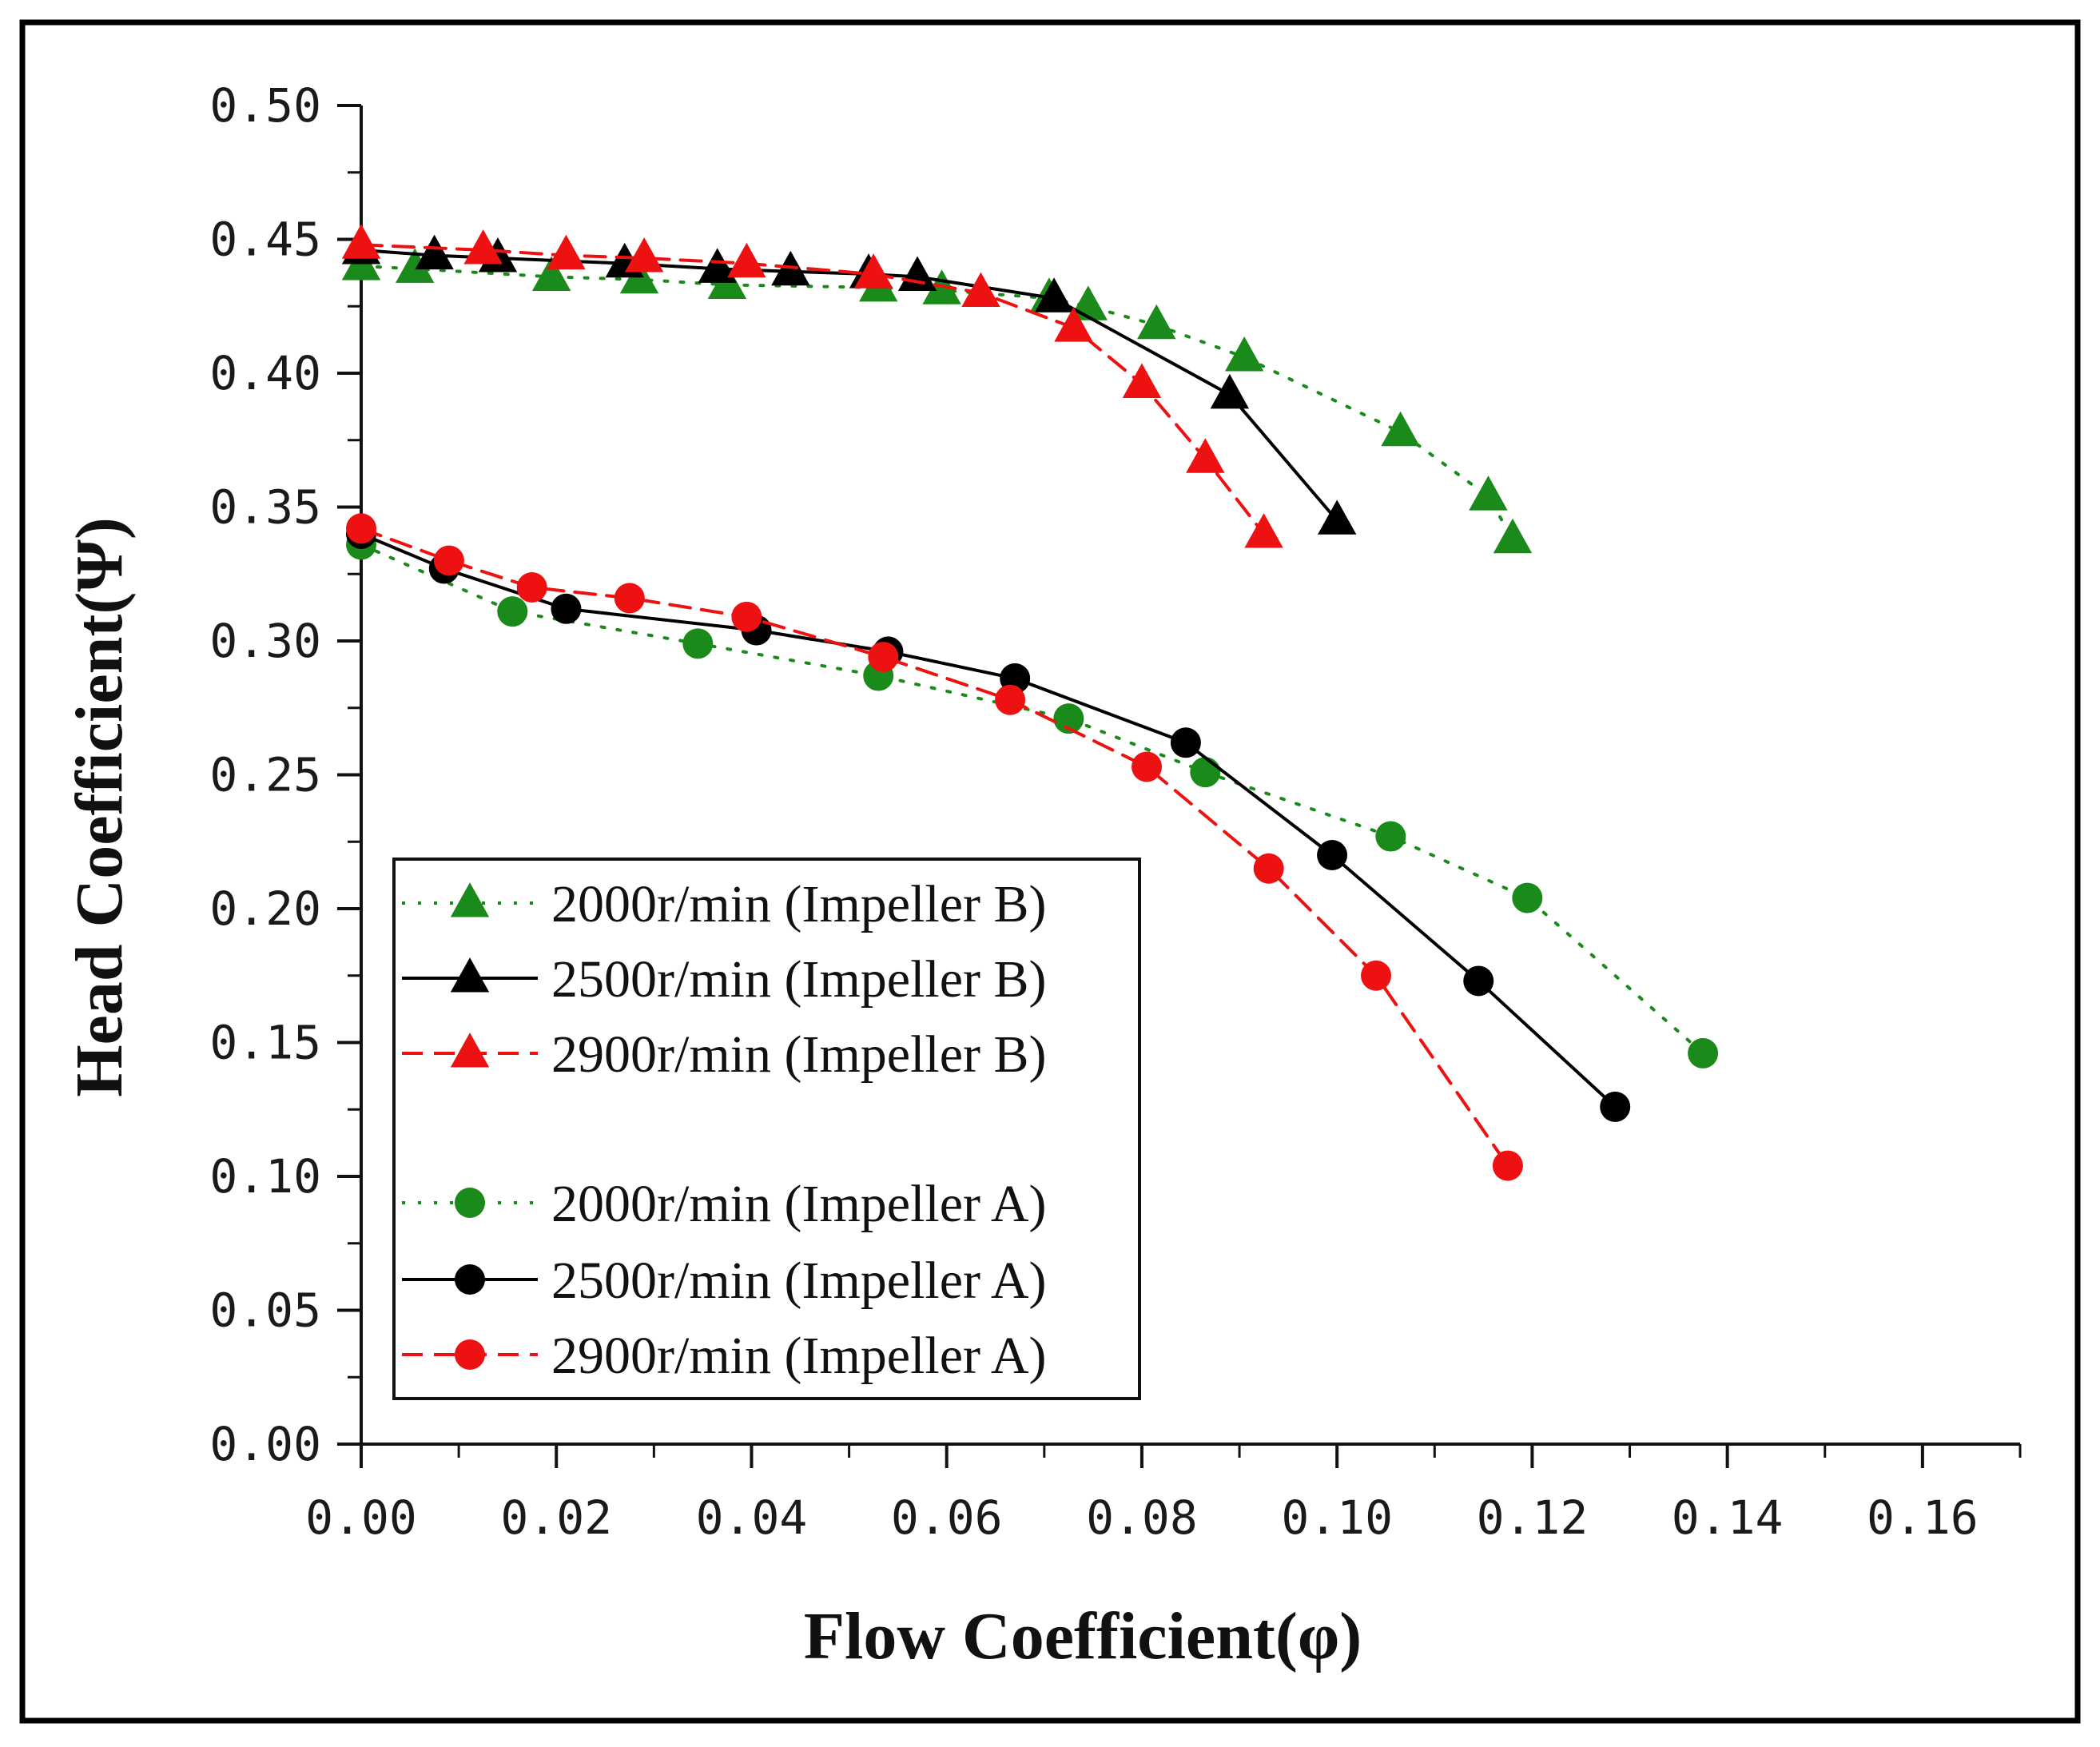  What do you see at coordinates (812, 386) in the screenshot?
I see `series-group` at bounding box center [812, 386].